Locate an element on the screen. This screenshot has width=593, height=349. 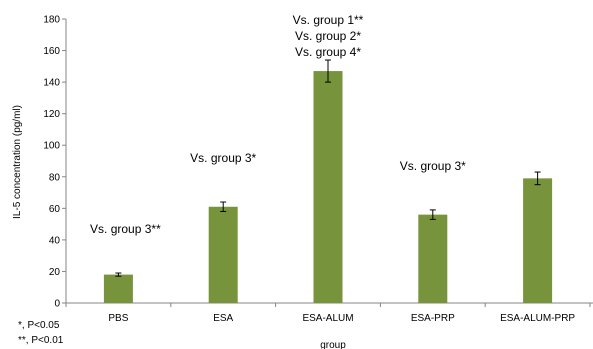
significance-annotation: Vs. group 4* is located at coordinates (328, 52).